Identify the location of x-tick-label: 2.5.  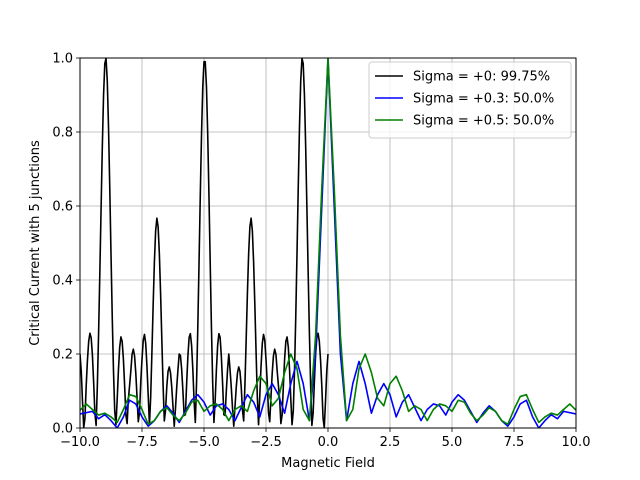
(390, 442).